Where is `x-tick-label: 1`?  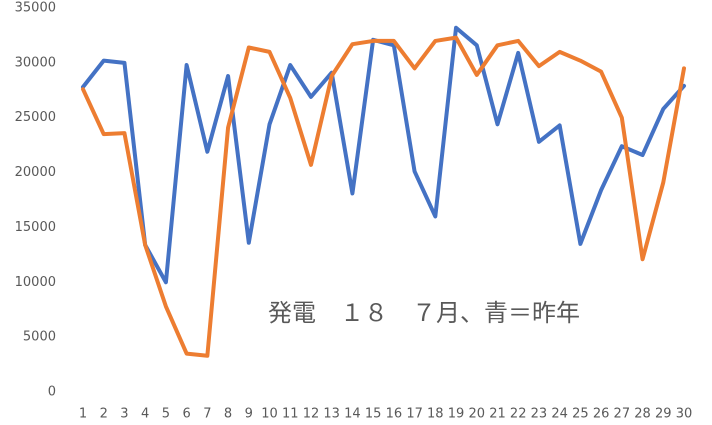
x-tick-label: 1 is located at coordinates (83, 414).